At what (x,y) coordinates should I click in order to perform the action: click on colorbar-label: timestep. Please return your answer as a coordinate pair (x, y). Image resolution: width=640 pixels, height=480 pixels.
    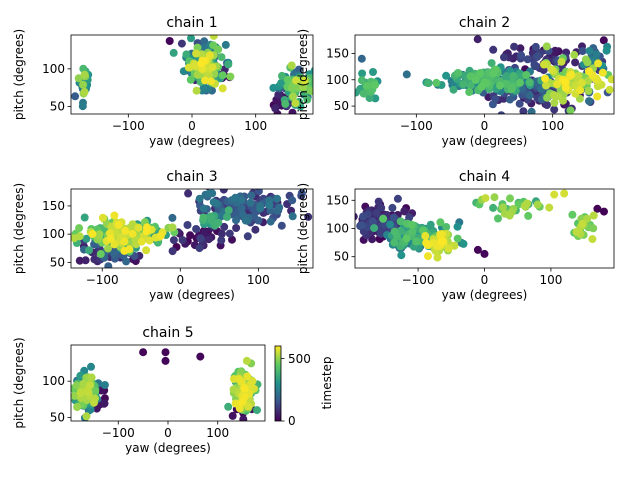
    Looking at the image, I should click on (327, 382).